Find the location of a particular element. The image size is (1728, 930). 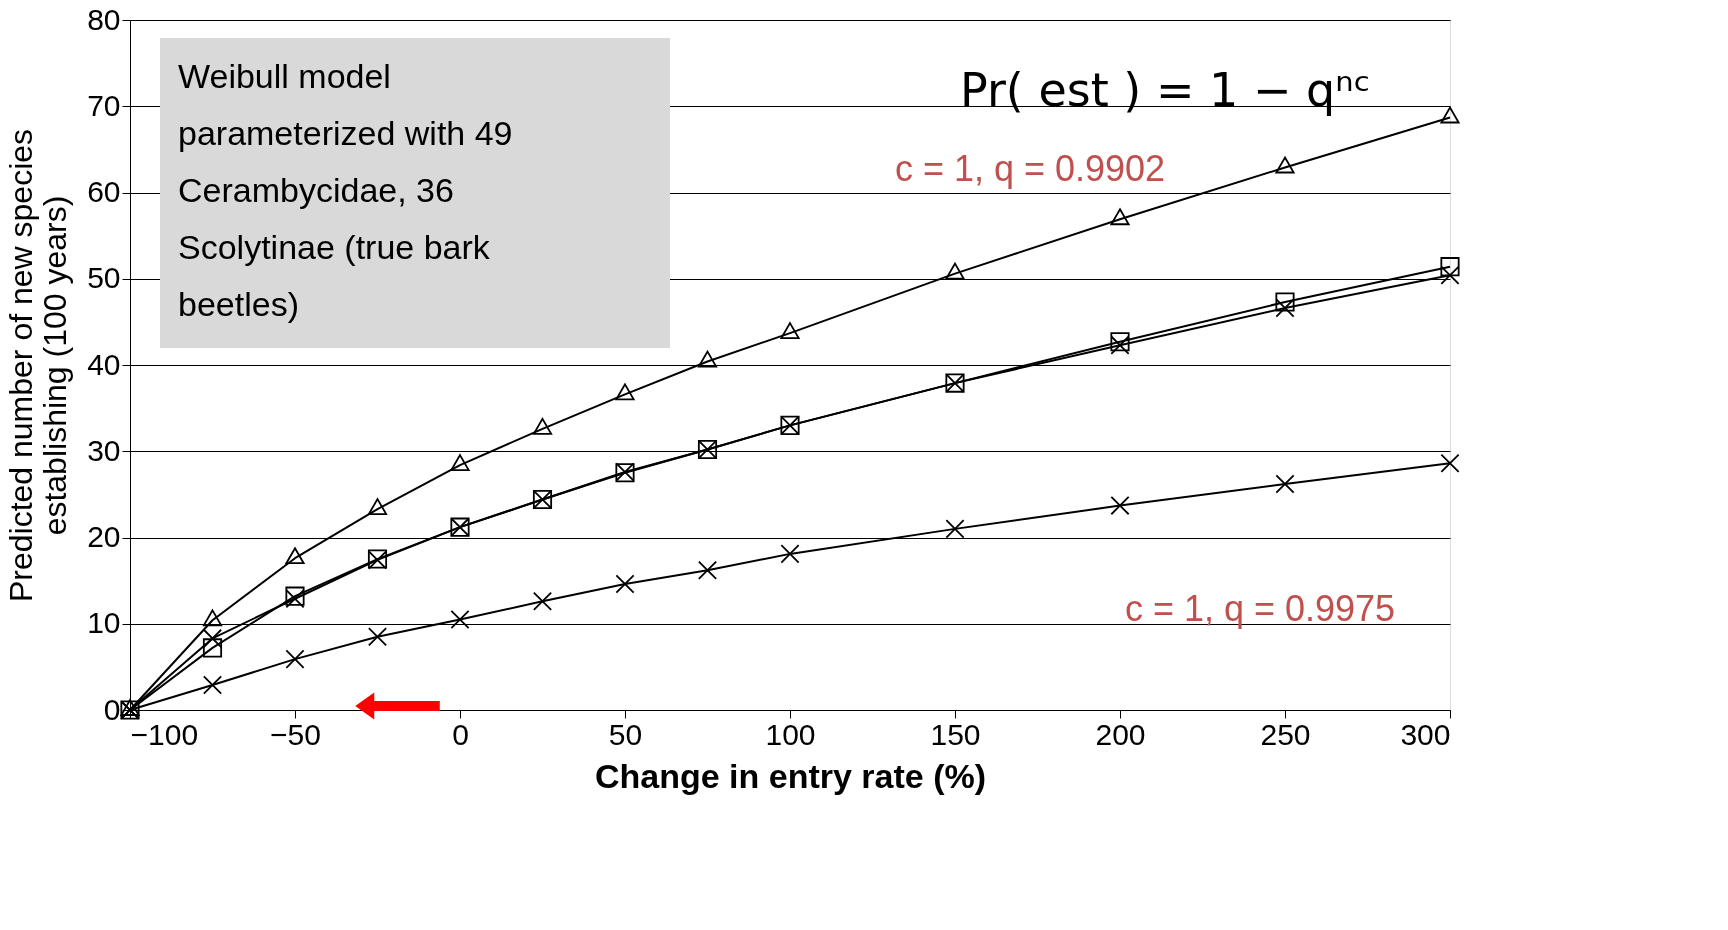

annotation: Pr( est ) = 1 − qⁿᶜ is located at coordinates (1165, 90).